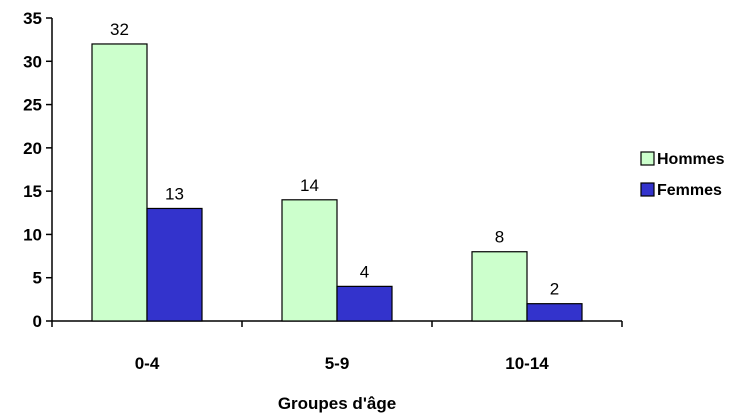 The height and width of the screenshot is (415, 745). What do you see at coordinates (337, 363) in the screenshot?
I see `x-tick-label: 5-9` at bounding box center [337, 363].